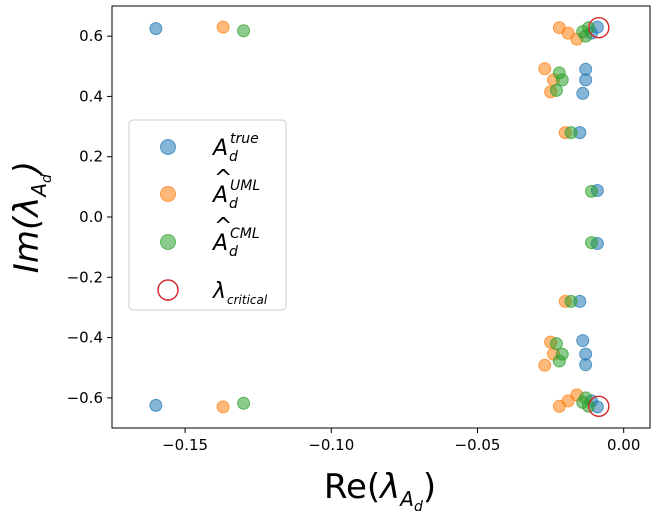 The height and width of the screenshot is (512, 655). What do you see at coordinates (331, 445) in the screenshot?
I see `x-tick-label: −0.10` at bounding box center [331, 445].